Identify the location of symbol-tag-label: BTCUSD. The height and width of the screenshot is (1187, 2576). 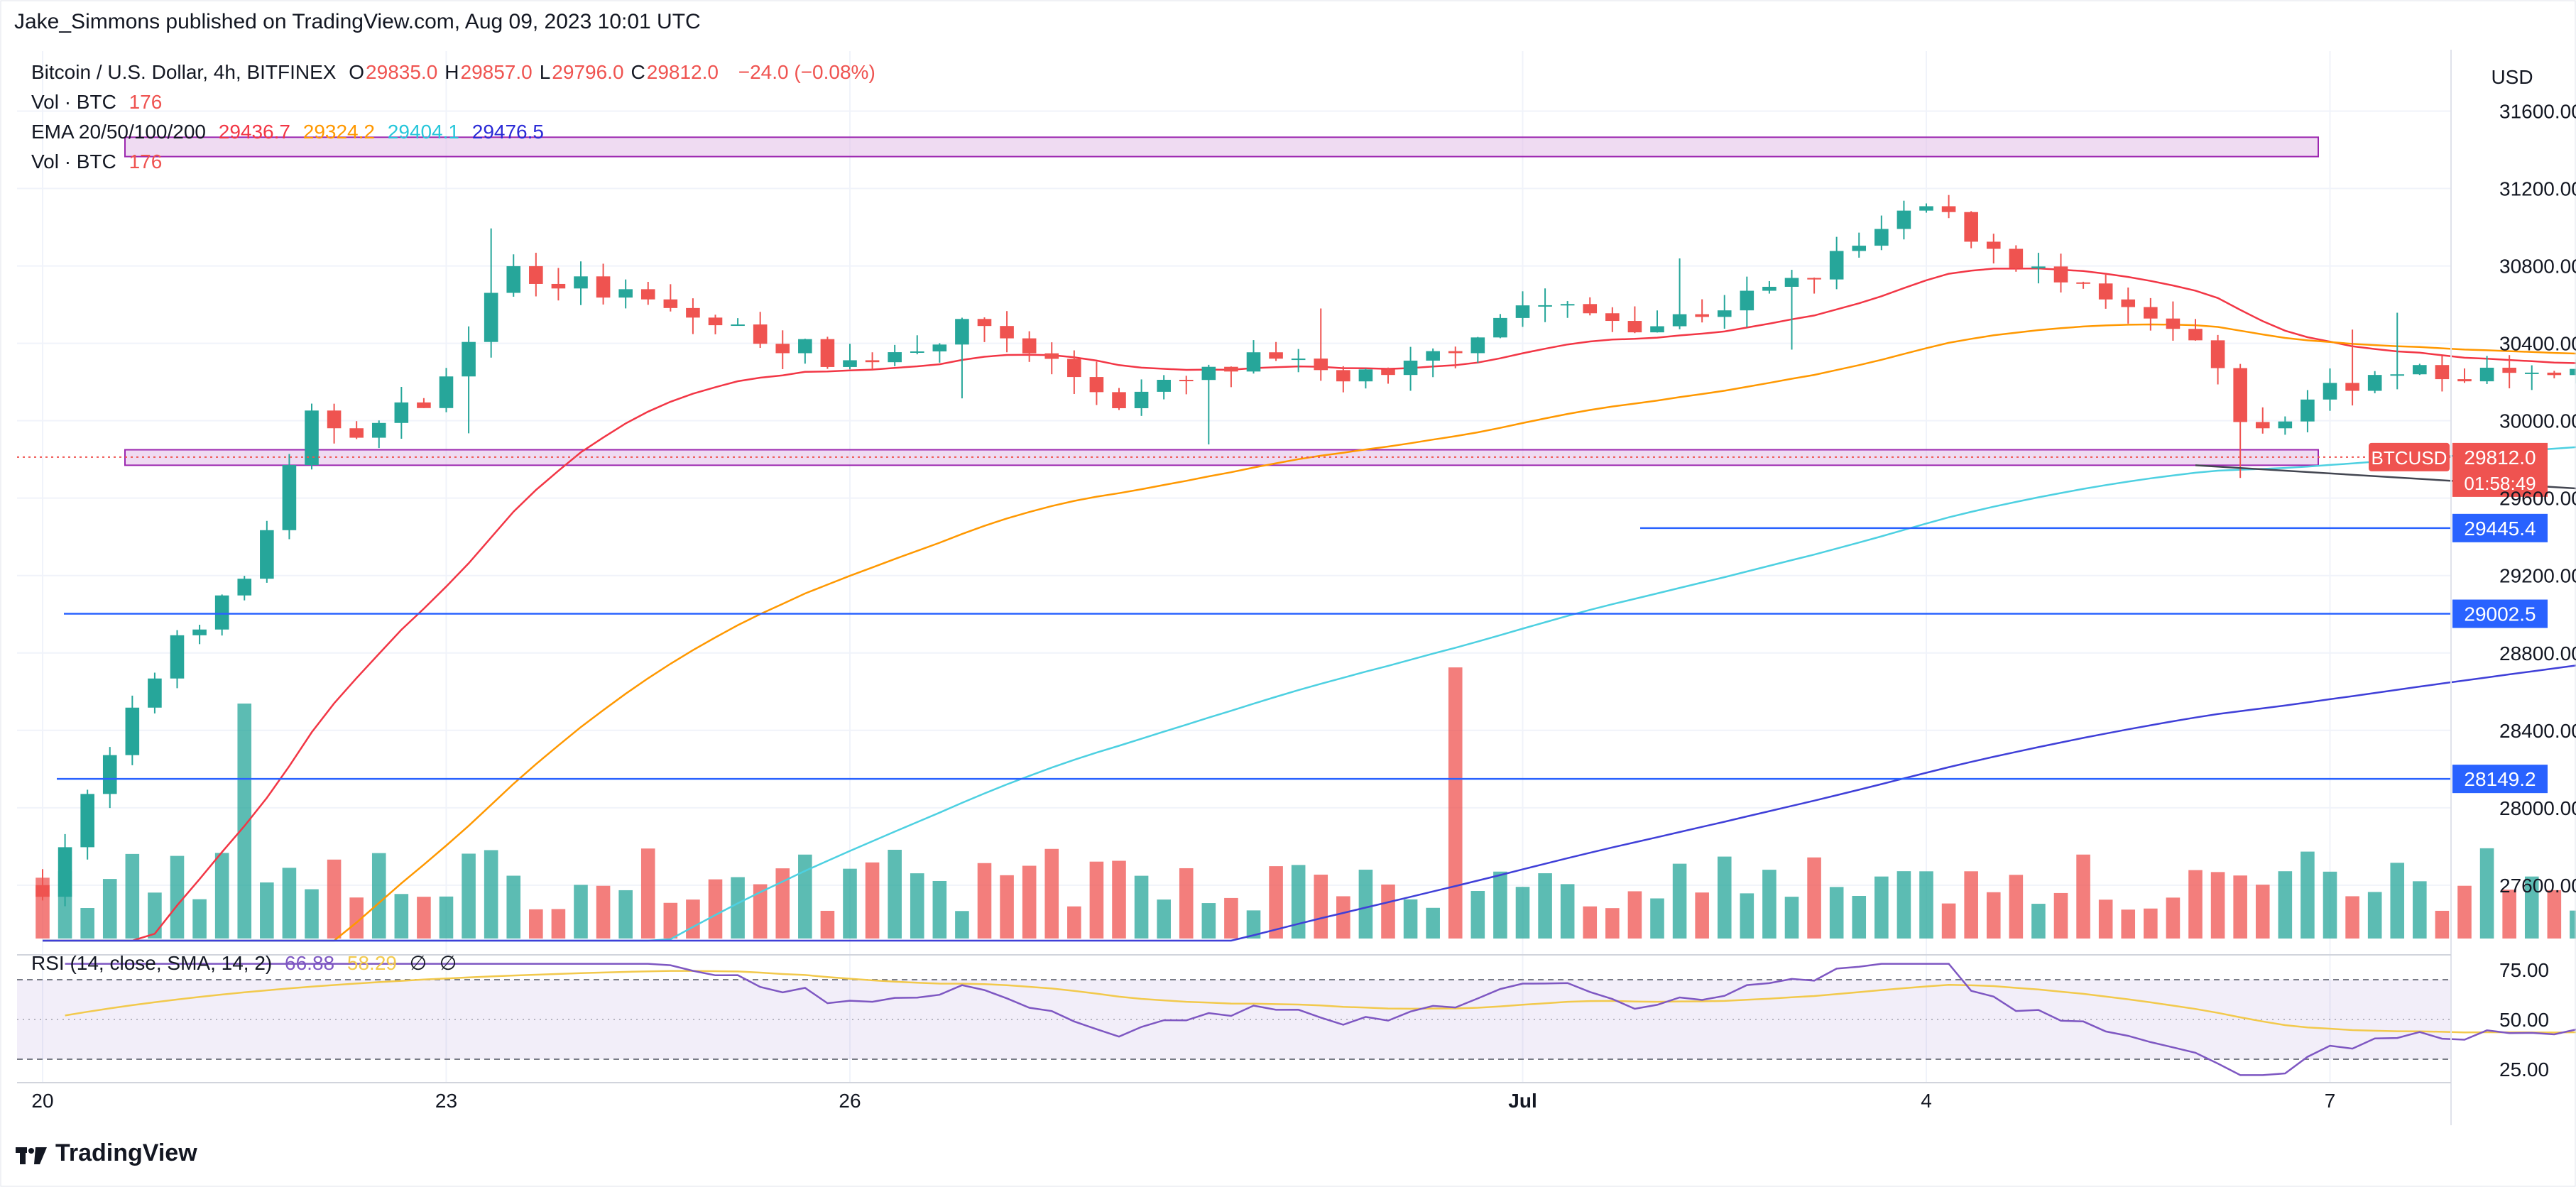
(2409, 458).